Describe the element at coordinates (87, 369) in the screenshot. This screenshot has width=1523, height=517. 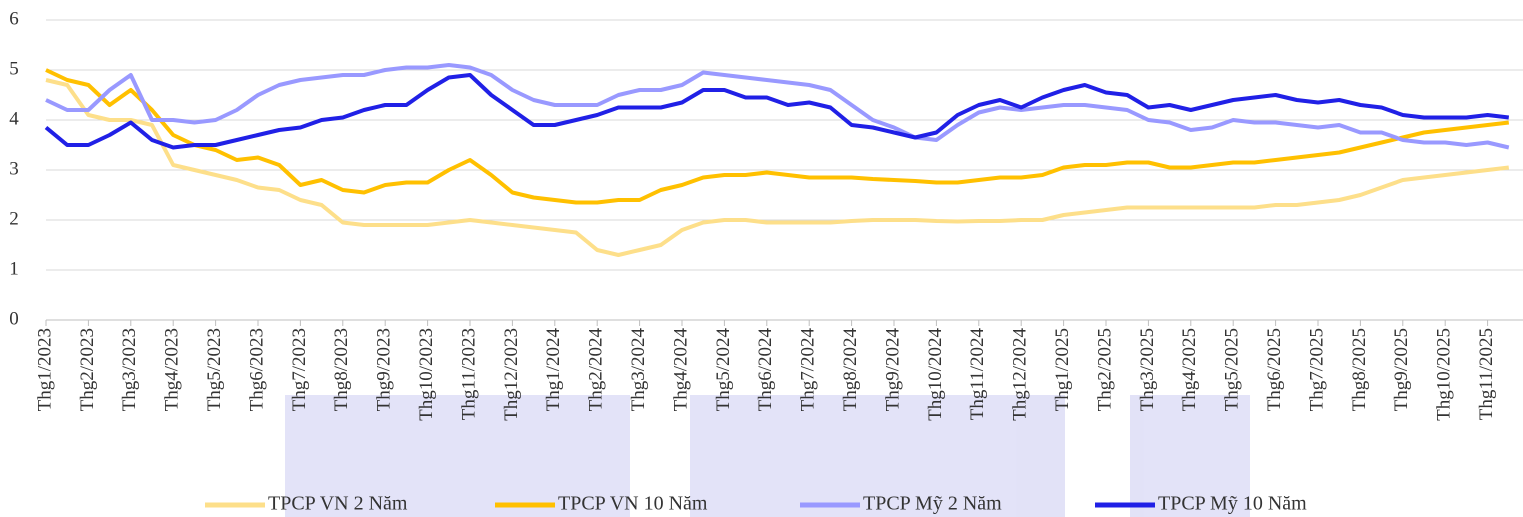
I see `x-tick-label: Thg2/2023` at that location.